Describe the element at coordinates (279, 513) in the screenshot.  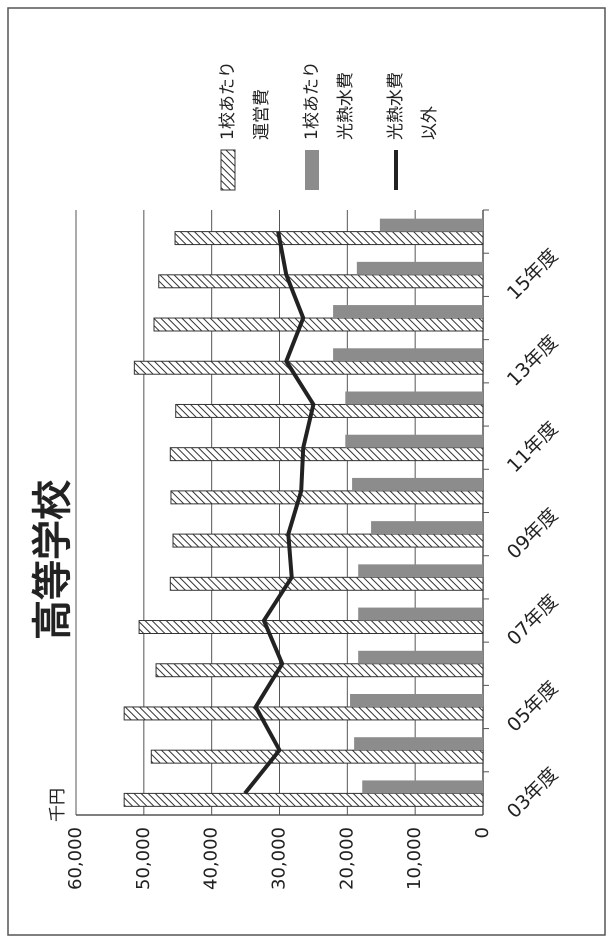
I see `line` at that location.